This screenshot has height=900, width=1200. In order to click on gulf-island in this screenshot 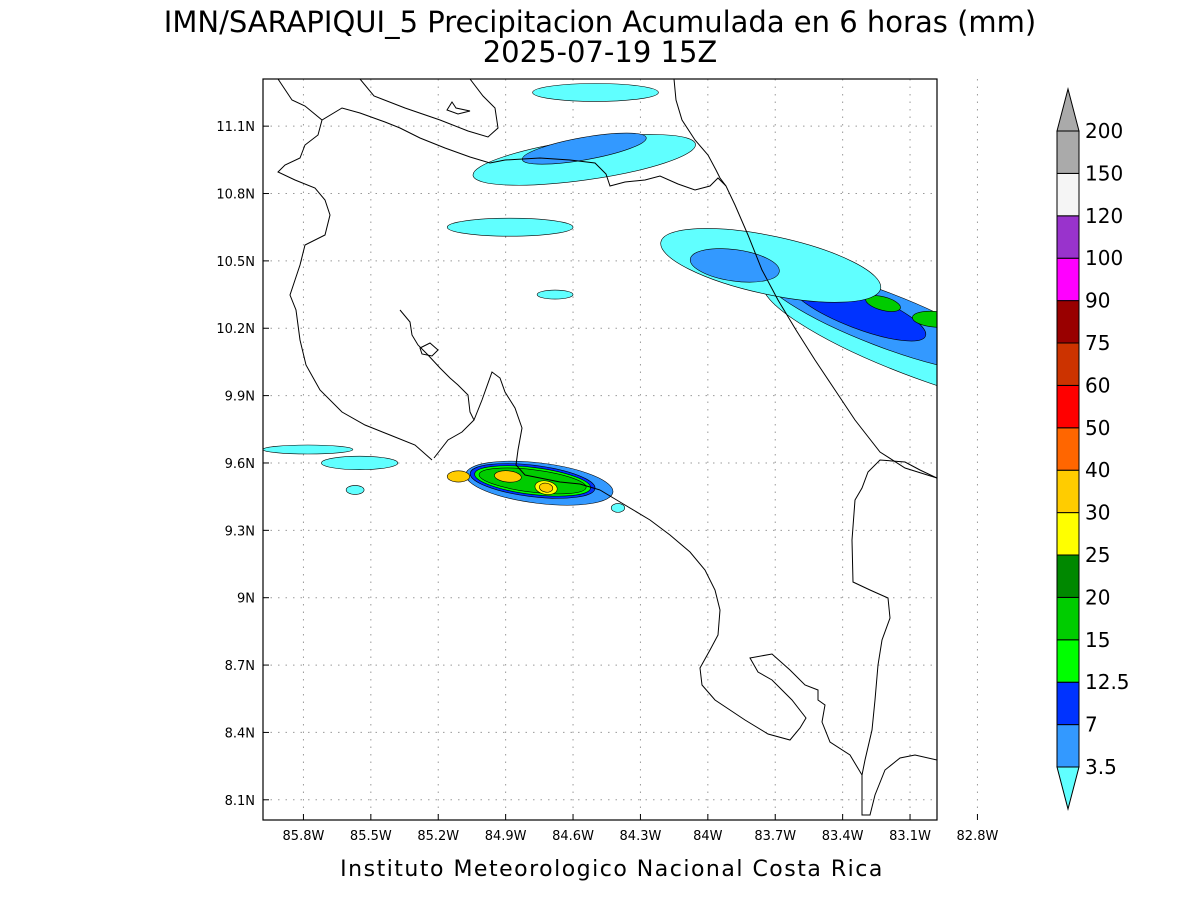, I will do `click(429, 349)`.